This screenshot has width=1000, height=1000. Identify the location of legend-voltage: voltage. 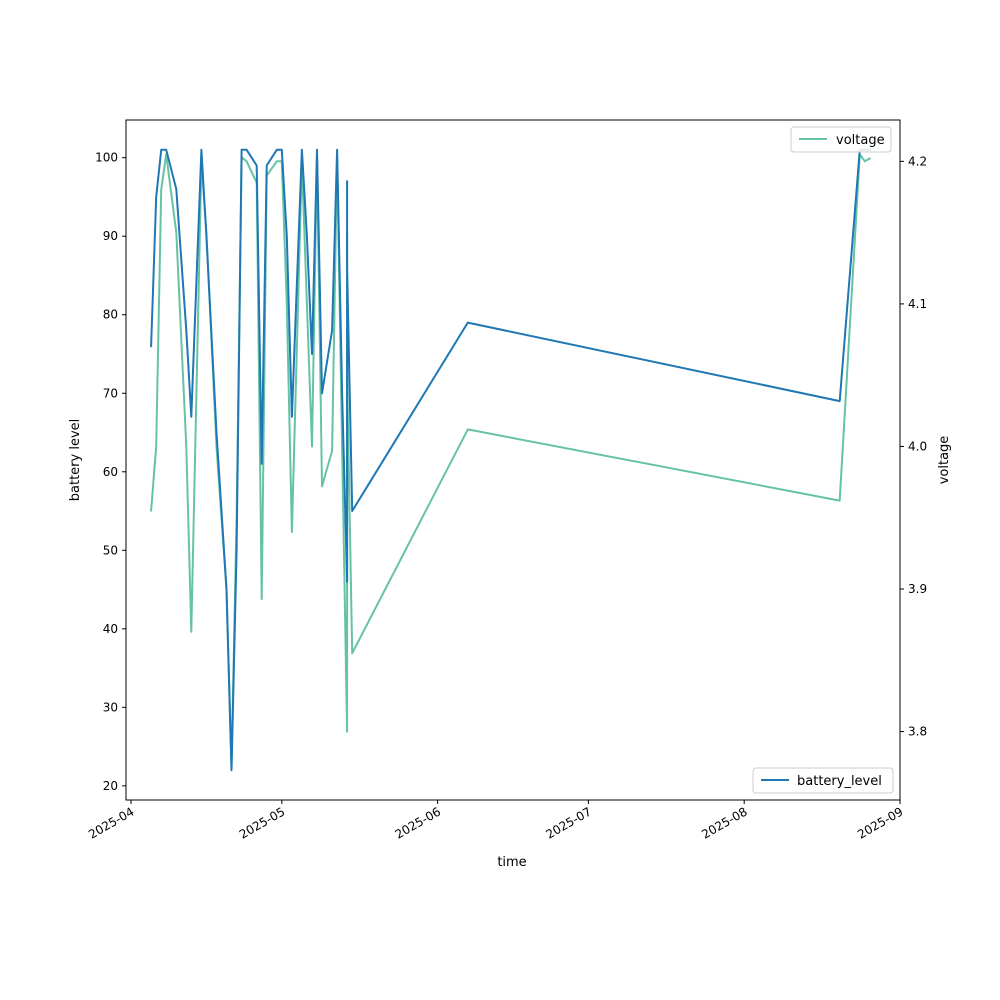
(841, 139).